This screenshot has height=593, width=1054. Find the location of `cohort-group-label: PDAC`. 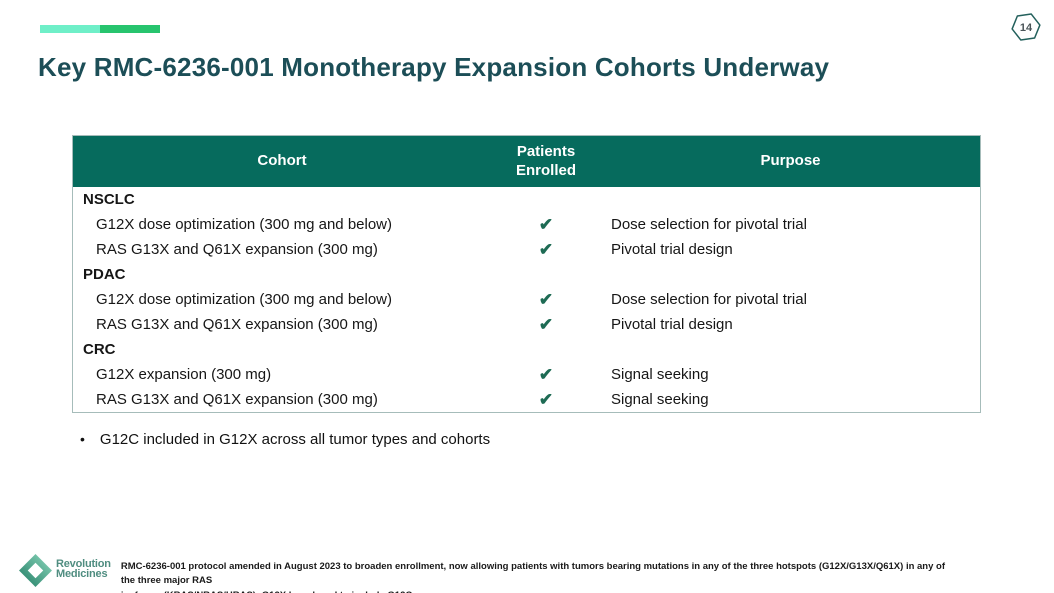

cohort-group-label: PDAC is located at coordinates (104, 274).